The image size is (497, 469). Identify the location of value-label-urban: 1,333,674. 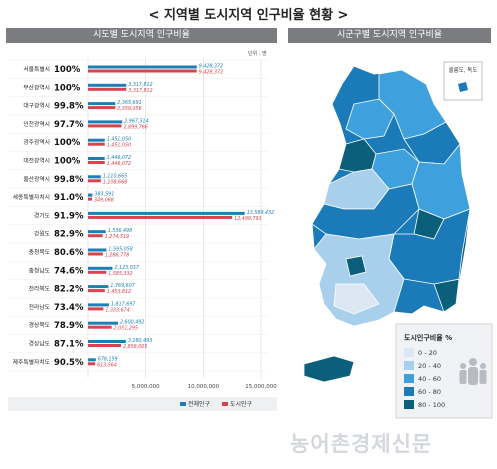
(117, 310).